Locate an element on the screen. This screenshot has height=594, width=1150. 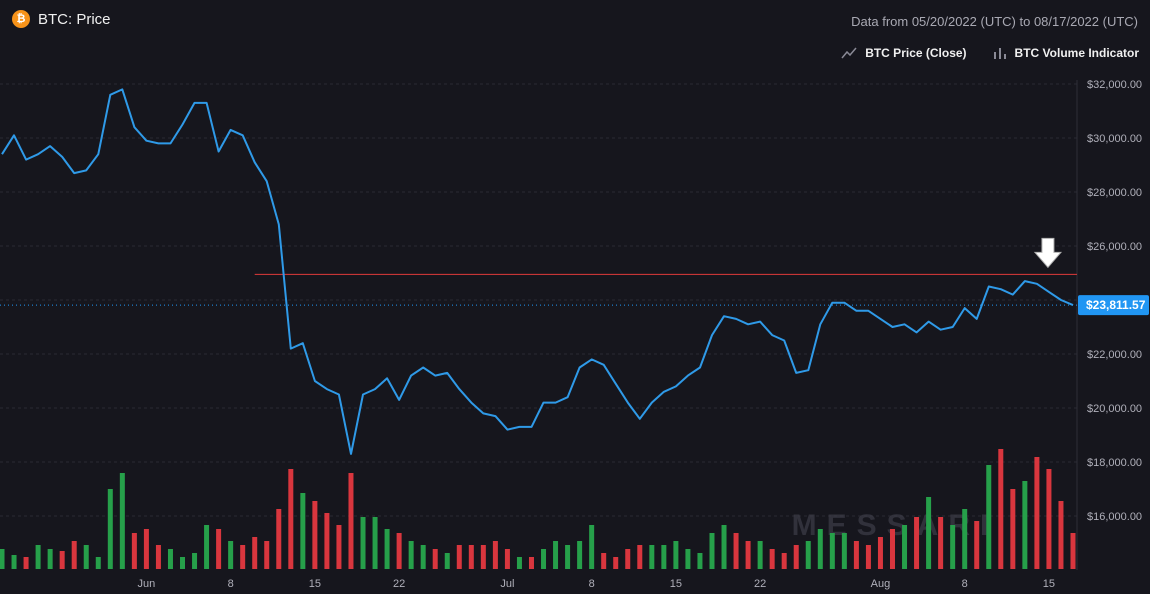
x-tick-label: Aug is located at coordinates (881, 584).